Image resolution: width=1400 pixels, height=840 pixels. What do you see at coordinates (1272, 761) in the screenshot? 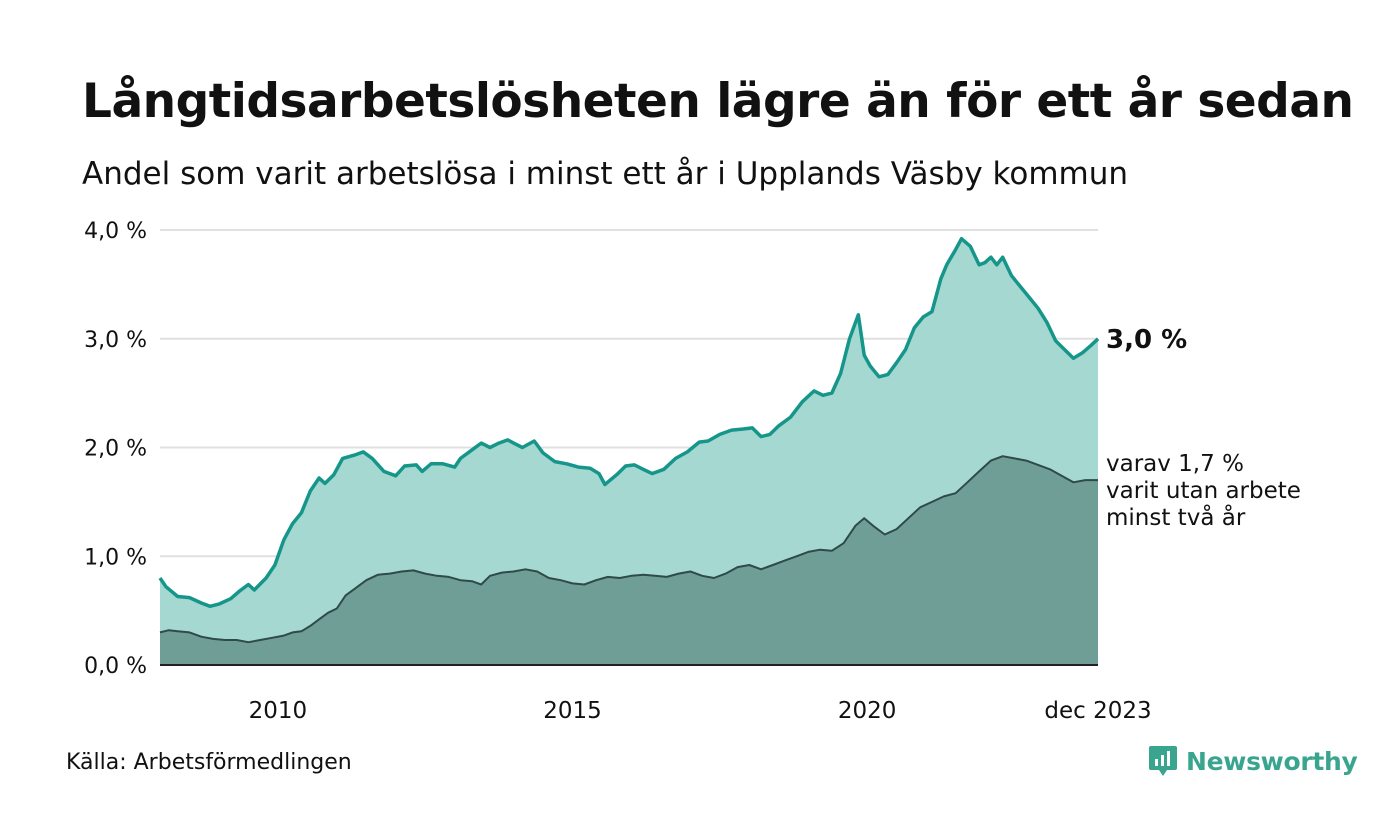
I see `brand-name: Newsworthy` at bounding box center [1272, 761].